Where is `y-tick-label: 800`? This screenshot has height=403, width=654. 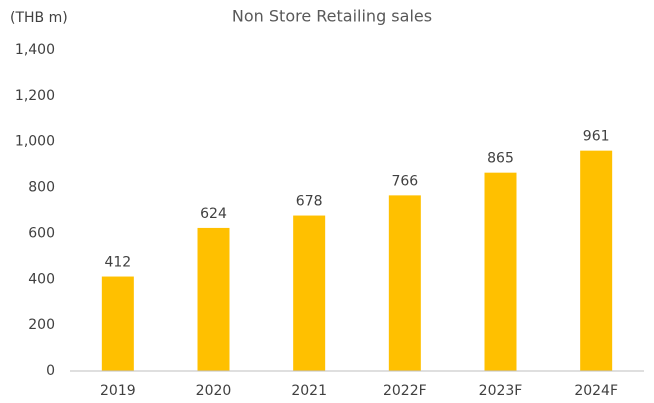
y-tick-label: 800 is located at coordinates (41, 188).